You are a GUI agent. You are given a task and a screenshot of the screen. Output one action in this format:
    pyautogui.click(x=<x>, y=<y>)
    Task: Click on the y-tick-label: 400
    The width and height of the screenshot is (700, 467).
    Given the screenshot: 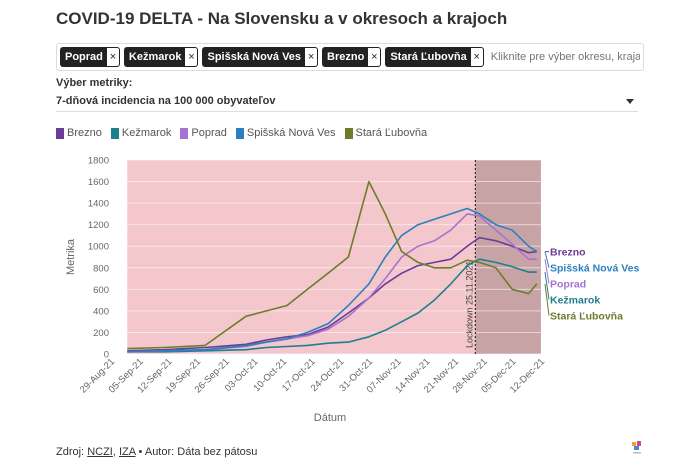 What is the action you would take?
    pyautogui.click(x=101, y=311)
    